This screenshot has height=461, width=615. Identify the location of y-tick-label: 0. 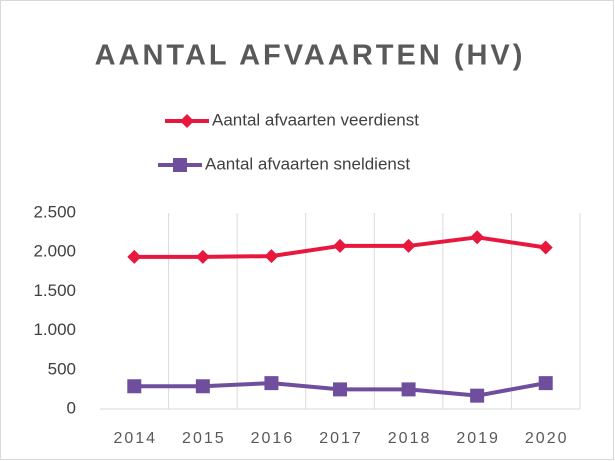
(71, 407).